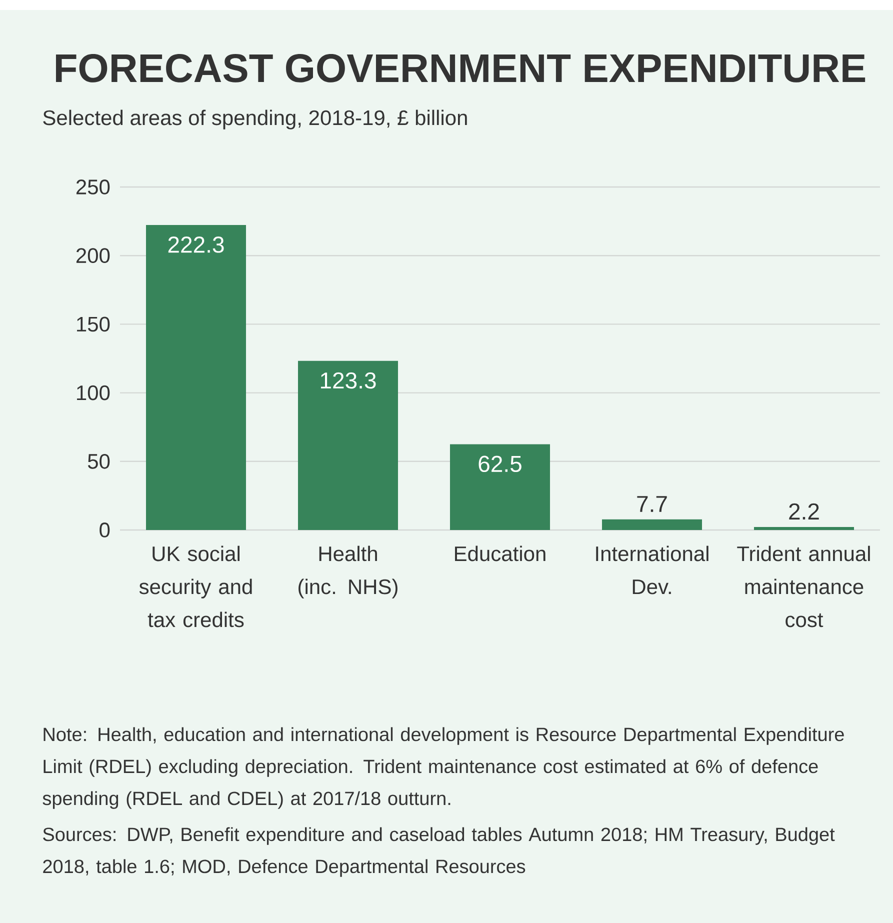 Image resolution: width=893 pixels, height=923 pixels. I want to click on x-tick-label: International Dev., so click(652, 570).